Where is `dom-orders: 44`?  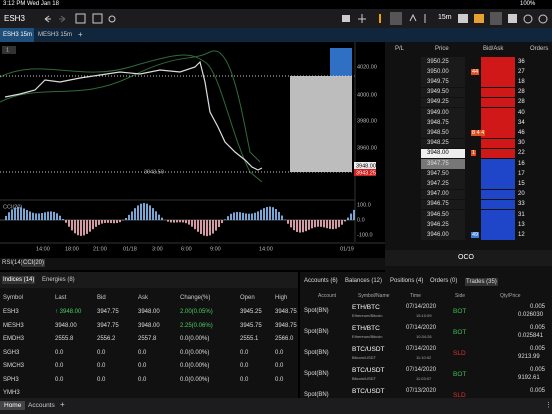
dom-orders: 44 is located at coordinates (475, 71).